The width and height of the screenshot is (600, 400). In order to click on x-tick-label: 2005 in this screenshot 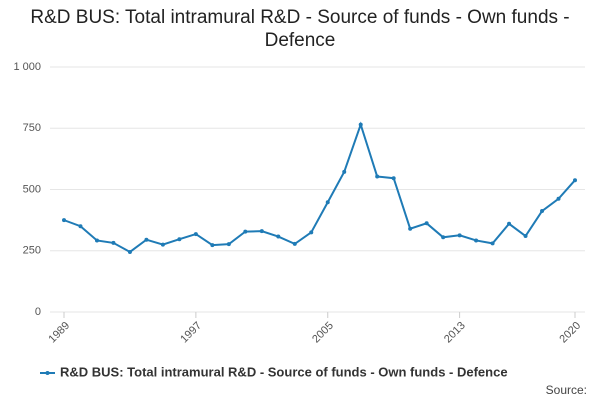, I will do `click(323, 333)`.